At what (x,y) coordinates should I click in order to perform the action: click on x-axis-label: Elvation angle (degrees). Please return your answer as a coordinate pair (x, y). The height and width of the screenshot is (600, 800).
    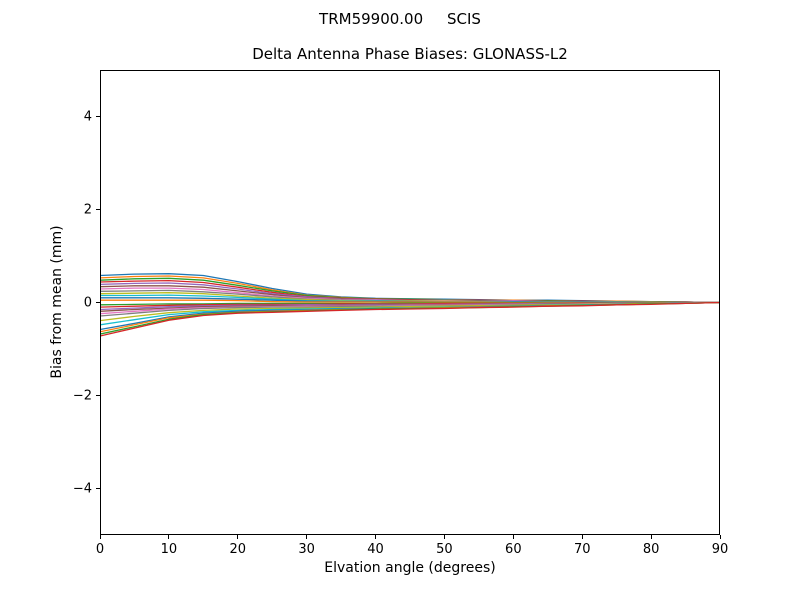
    Looking at the image, I should click on (410, 568).